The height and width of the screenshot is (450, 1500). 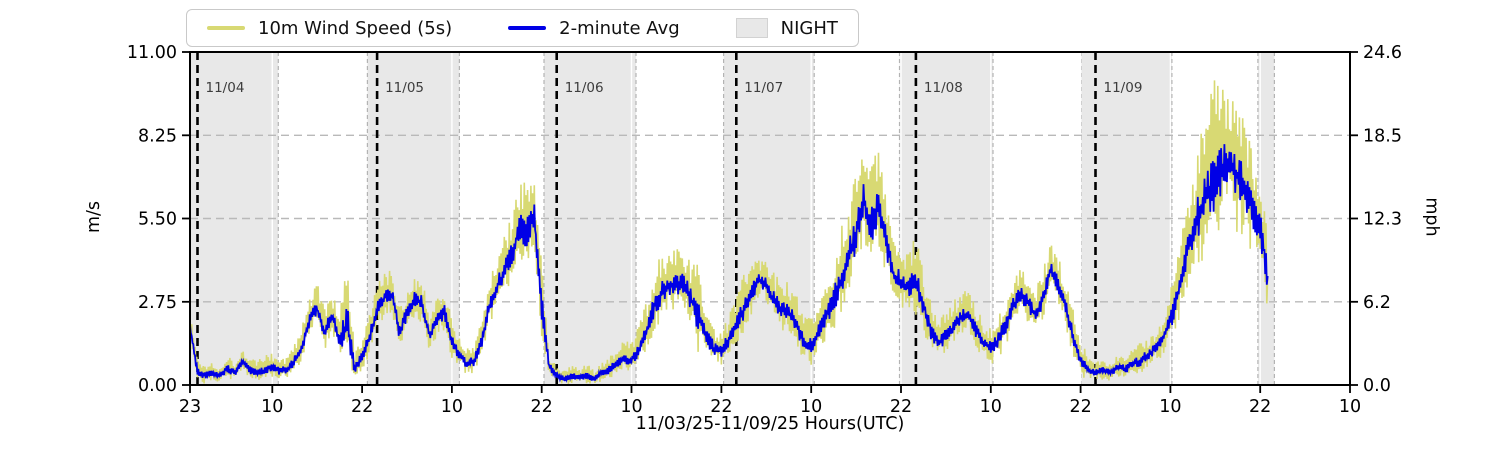 I want to click on y-tick-label-right: 18.5, so click(x=1382, y=136).